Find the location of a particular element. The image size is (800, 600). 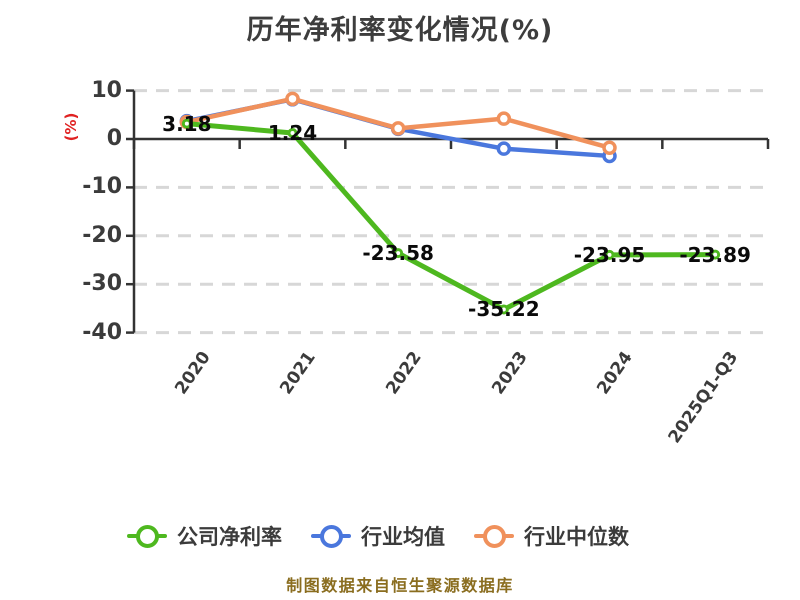

data-label: -23.95 is located at coordinates (609, 254).